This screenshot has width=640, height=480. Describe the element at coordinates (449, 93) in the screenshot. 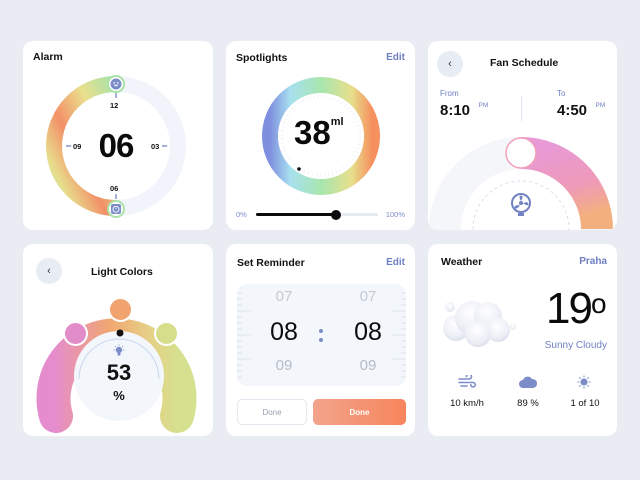

I see `from-label: From` at that location.